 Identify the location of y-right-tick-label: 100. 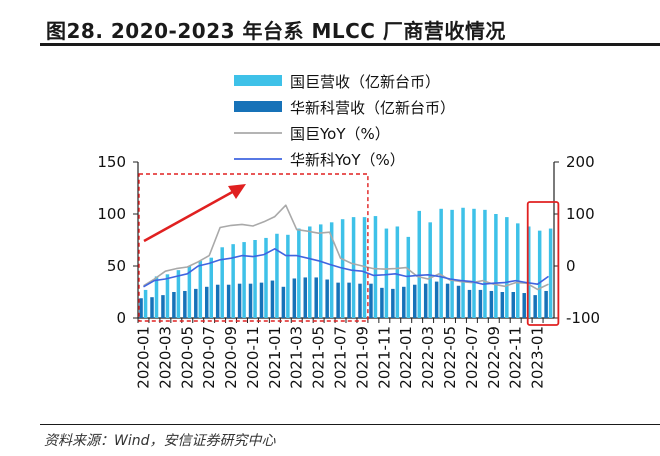
(580, 214).